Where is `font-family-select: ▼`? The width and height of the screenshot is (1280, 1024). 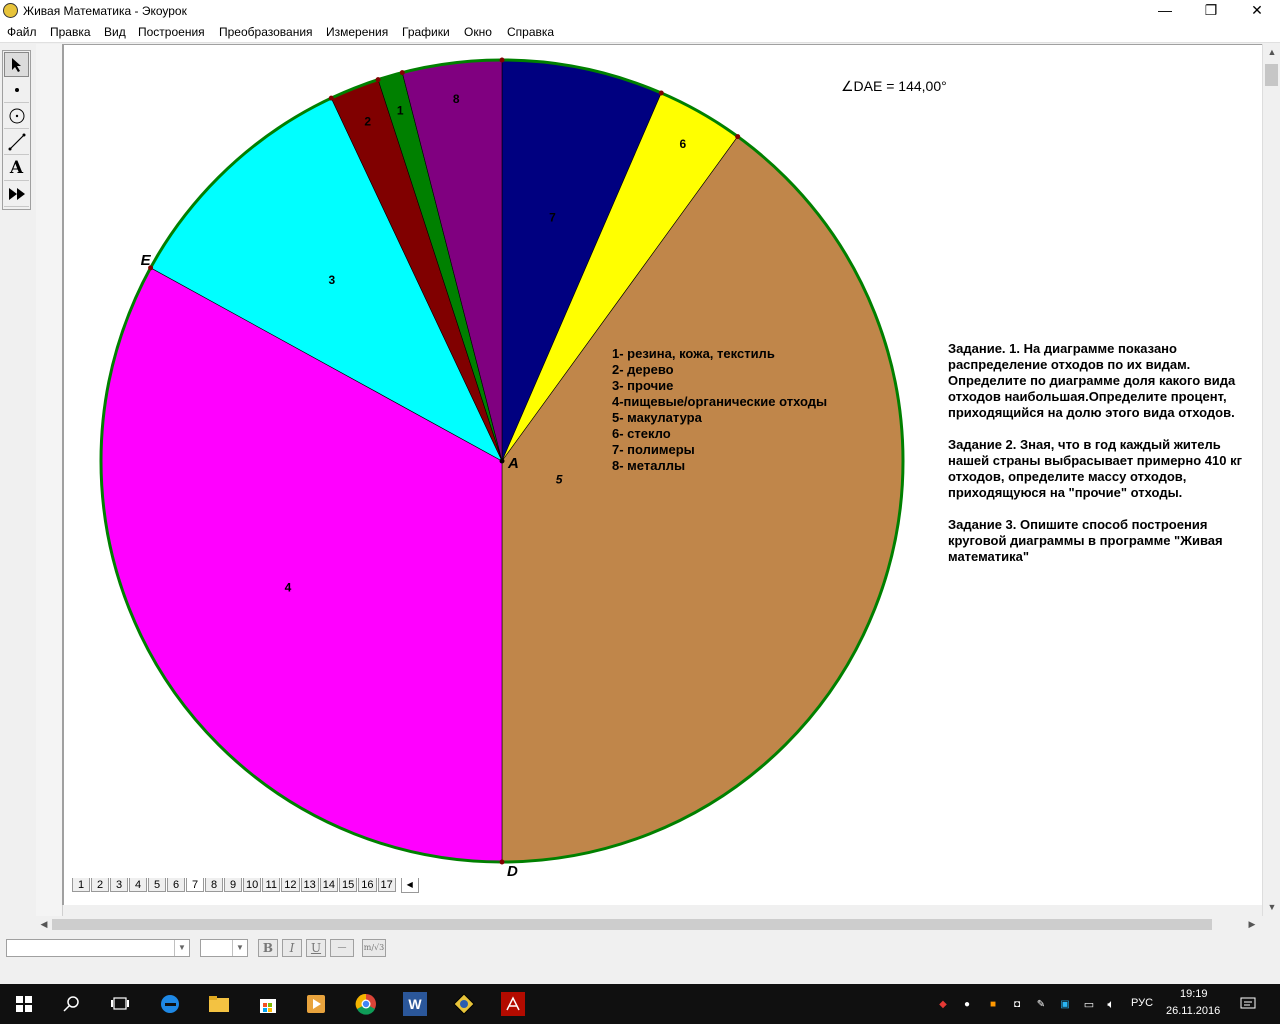
font-family-select: ▼ is located at coordinates (98, 948).